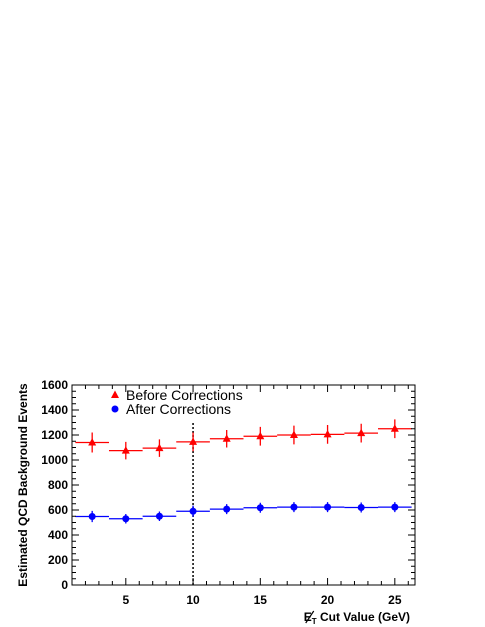 The image size is (485, 627). Describe the element at coordinates (54, 435) in the screenshot. I see `y-tick-label: 1200` at that location.